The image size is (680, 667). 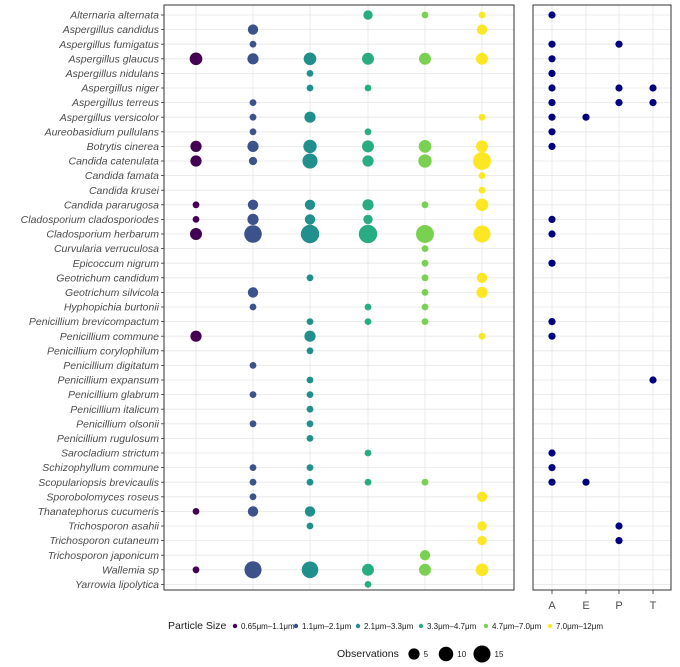 What do you see at coordinates (110, 454) in the screenshot?
I see `species-label: Sarocladium strictum` at bounding box center [110, 454].